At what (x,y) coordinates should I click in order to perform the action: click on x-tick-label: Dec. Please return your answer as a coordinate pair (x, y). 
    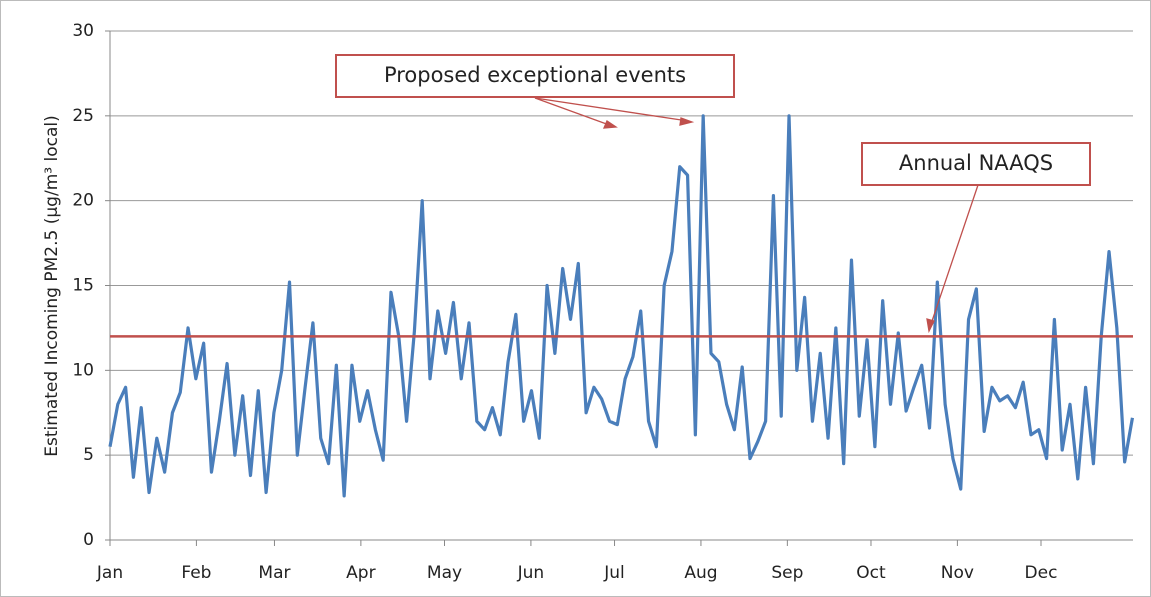
    Looking at the image, I should click on (1041, 573).